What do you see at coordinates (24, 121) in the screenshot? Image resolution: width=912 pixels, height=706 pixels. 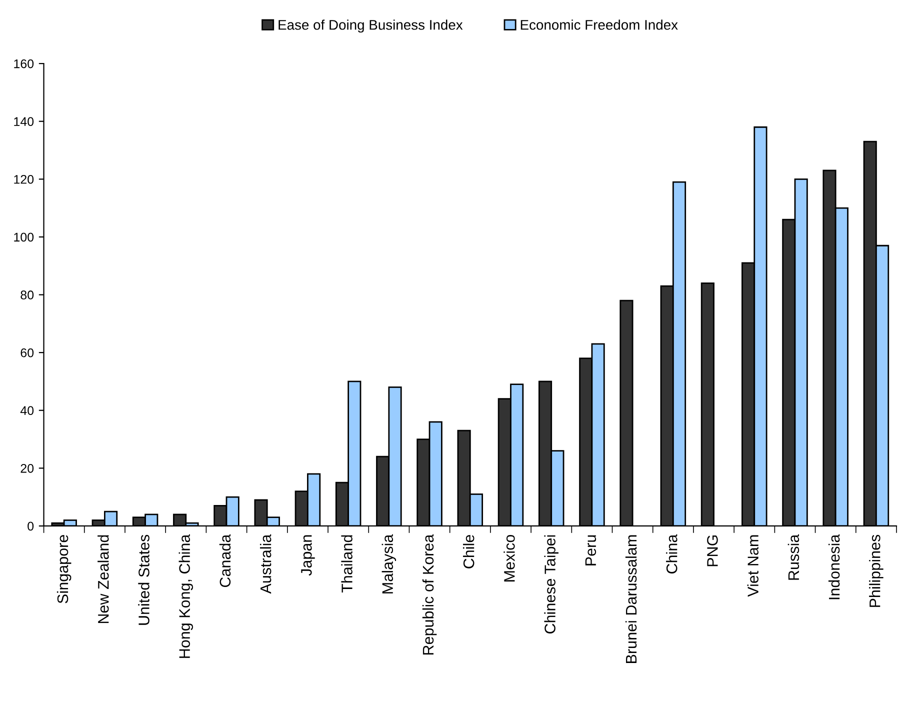 I see `y-tick-label: 140` at bounding box center [24, 121].